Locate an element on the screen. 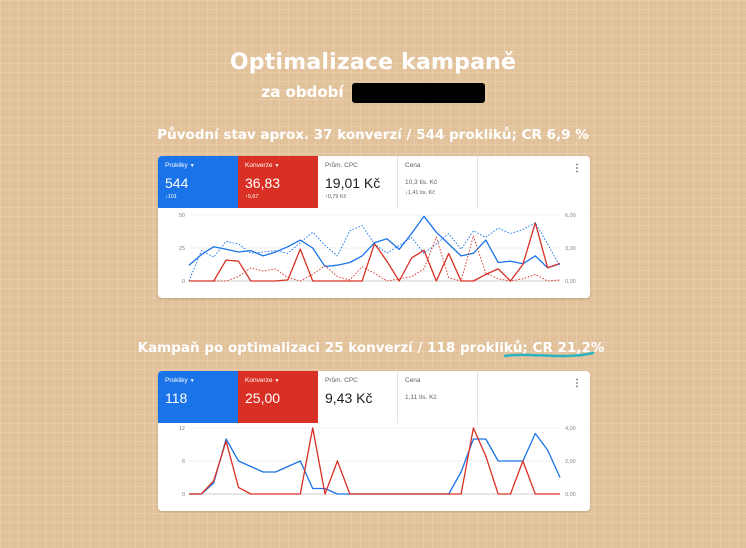 The width and height of the screenshot is (746, 548). clicks-delta: ↓101 is located at coordinates (171, 197).